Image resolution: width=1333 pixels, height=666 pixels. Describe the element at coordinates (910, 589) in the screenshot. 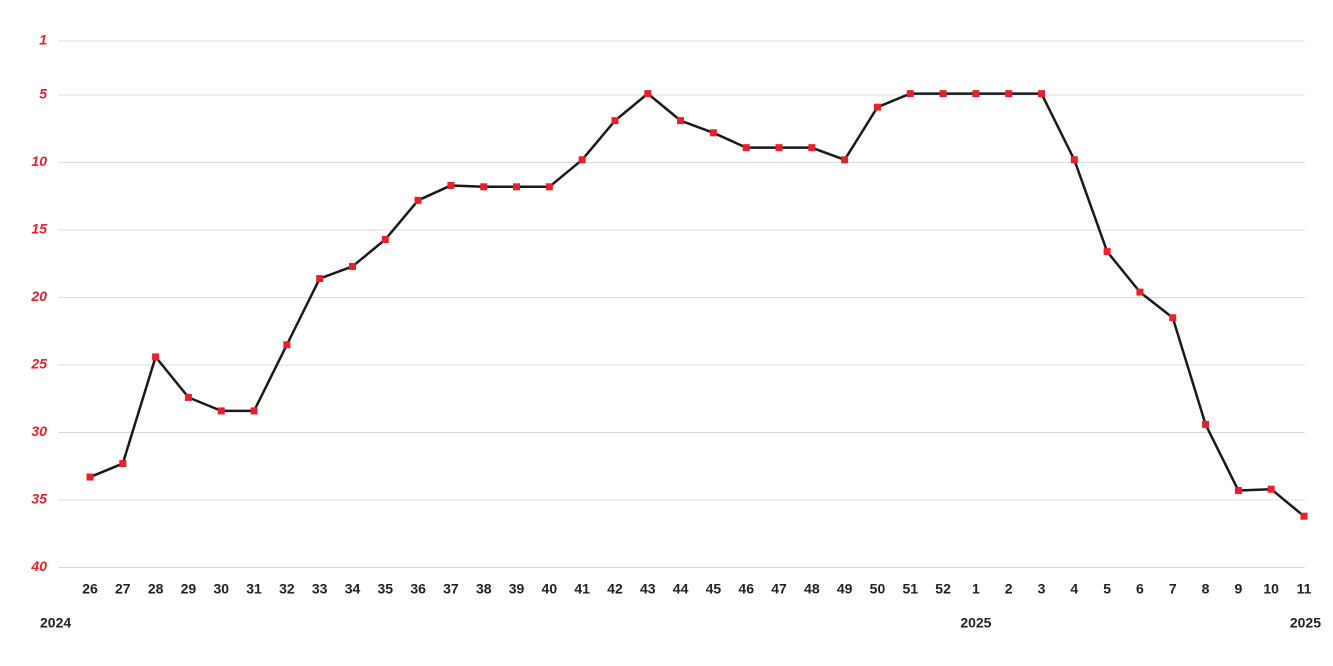

I see `x-tick-label: 51` at that location.